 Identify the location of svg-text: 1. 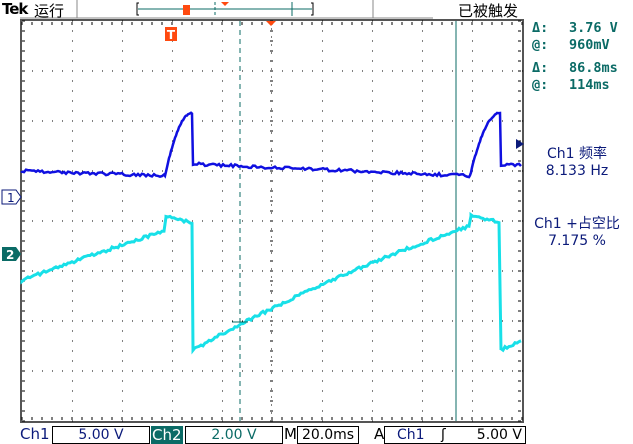
(11, 198).